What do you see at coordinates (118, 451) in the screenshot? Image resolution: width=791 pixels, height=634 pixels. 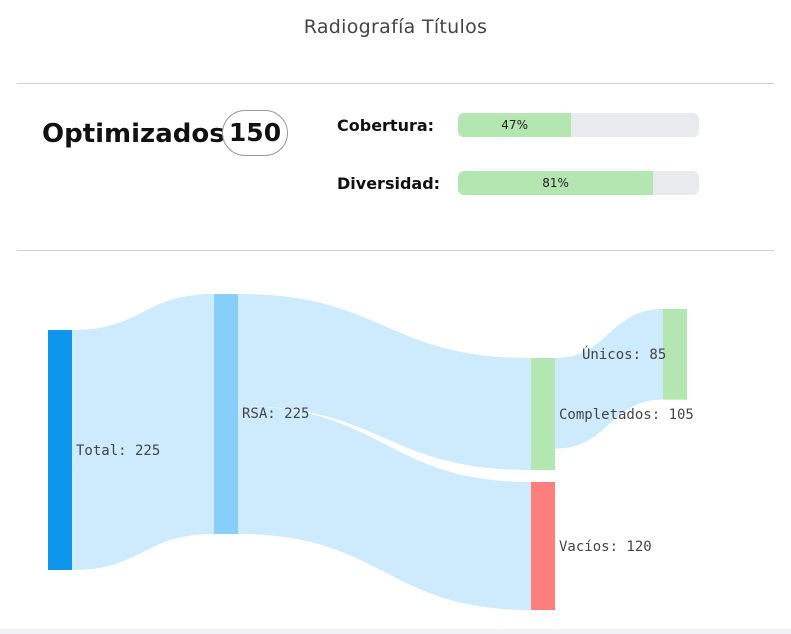 I see `sankey-label-total: Total: 225` at bounding box center [118, 451].